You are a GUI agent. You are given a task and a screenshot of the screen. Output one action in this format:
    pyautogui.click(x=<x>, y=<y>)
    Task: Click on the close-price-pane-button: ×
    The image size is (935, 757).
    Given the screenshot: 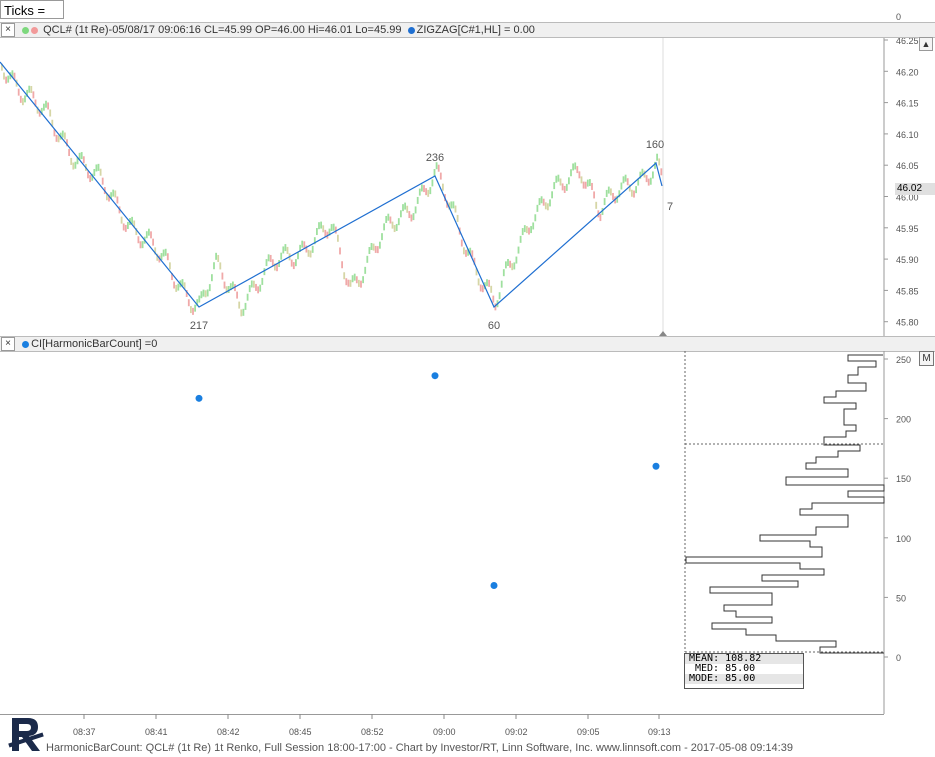 What is the action you would take?
    pyautogui.click(x=8, y=30)
    